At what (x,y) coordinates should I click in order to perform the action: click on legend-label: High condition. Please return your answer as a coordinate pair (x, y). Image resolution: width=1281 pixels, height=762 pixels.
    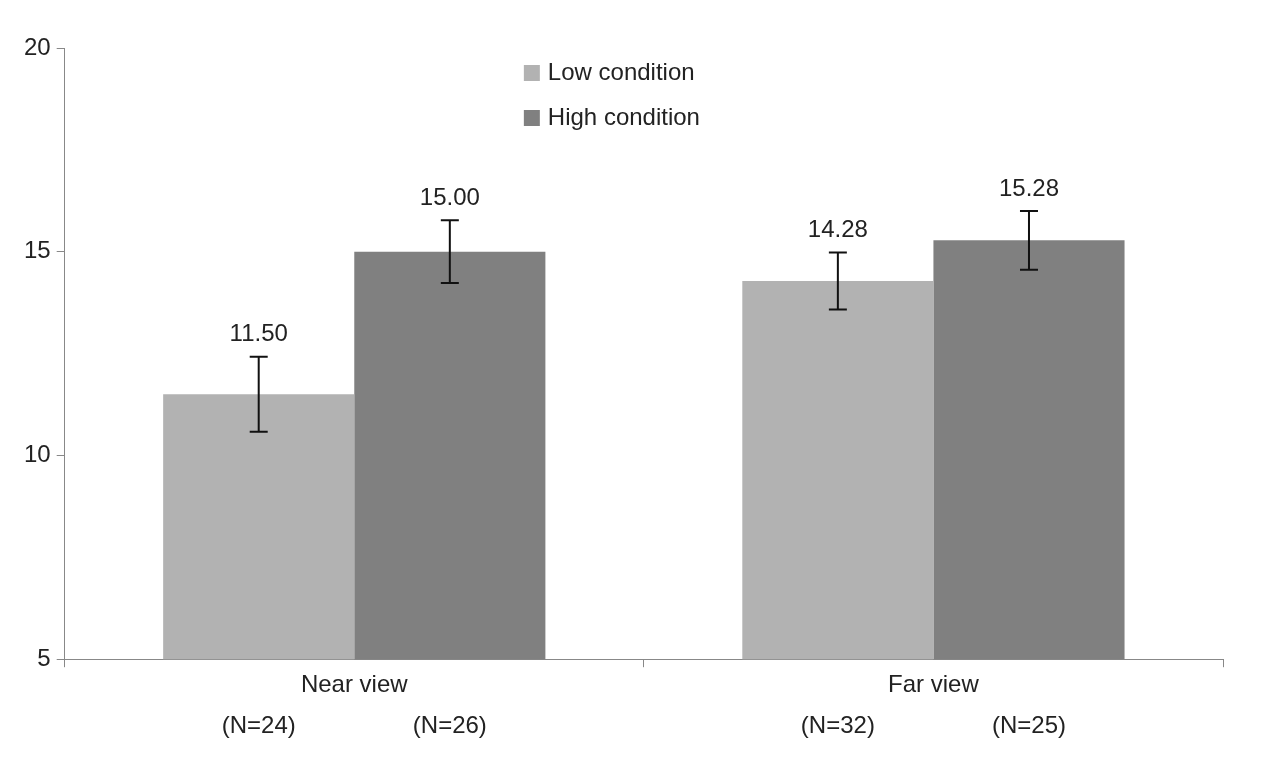
    Looking at the image, I should click on (623, 116).